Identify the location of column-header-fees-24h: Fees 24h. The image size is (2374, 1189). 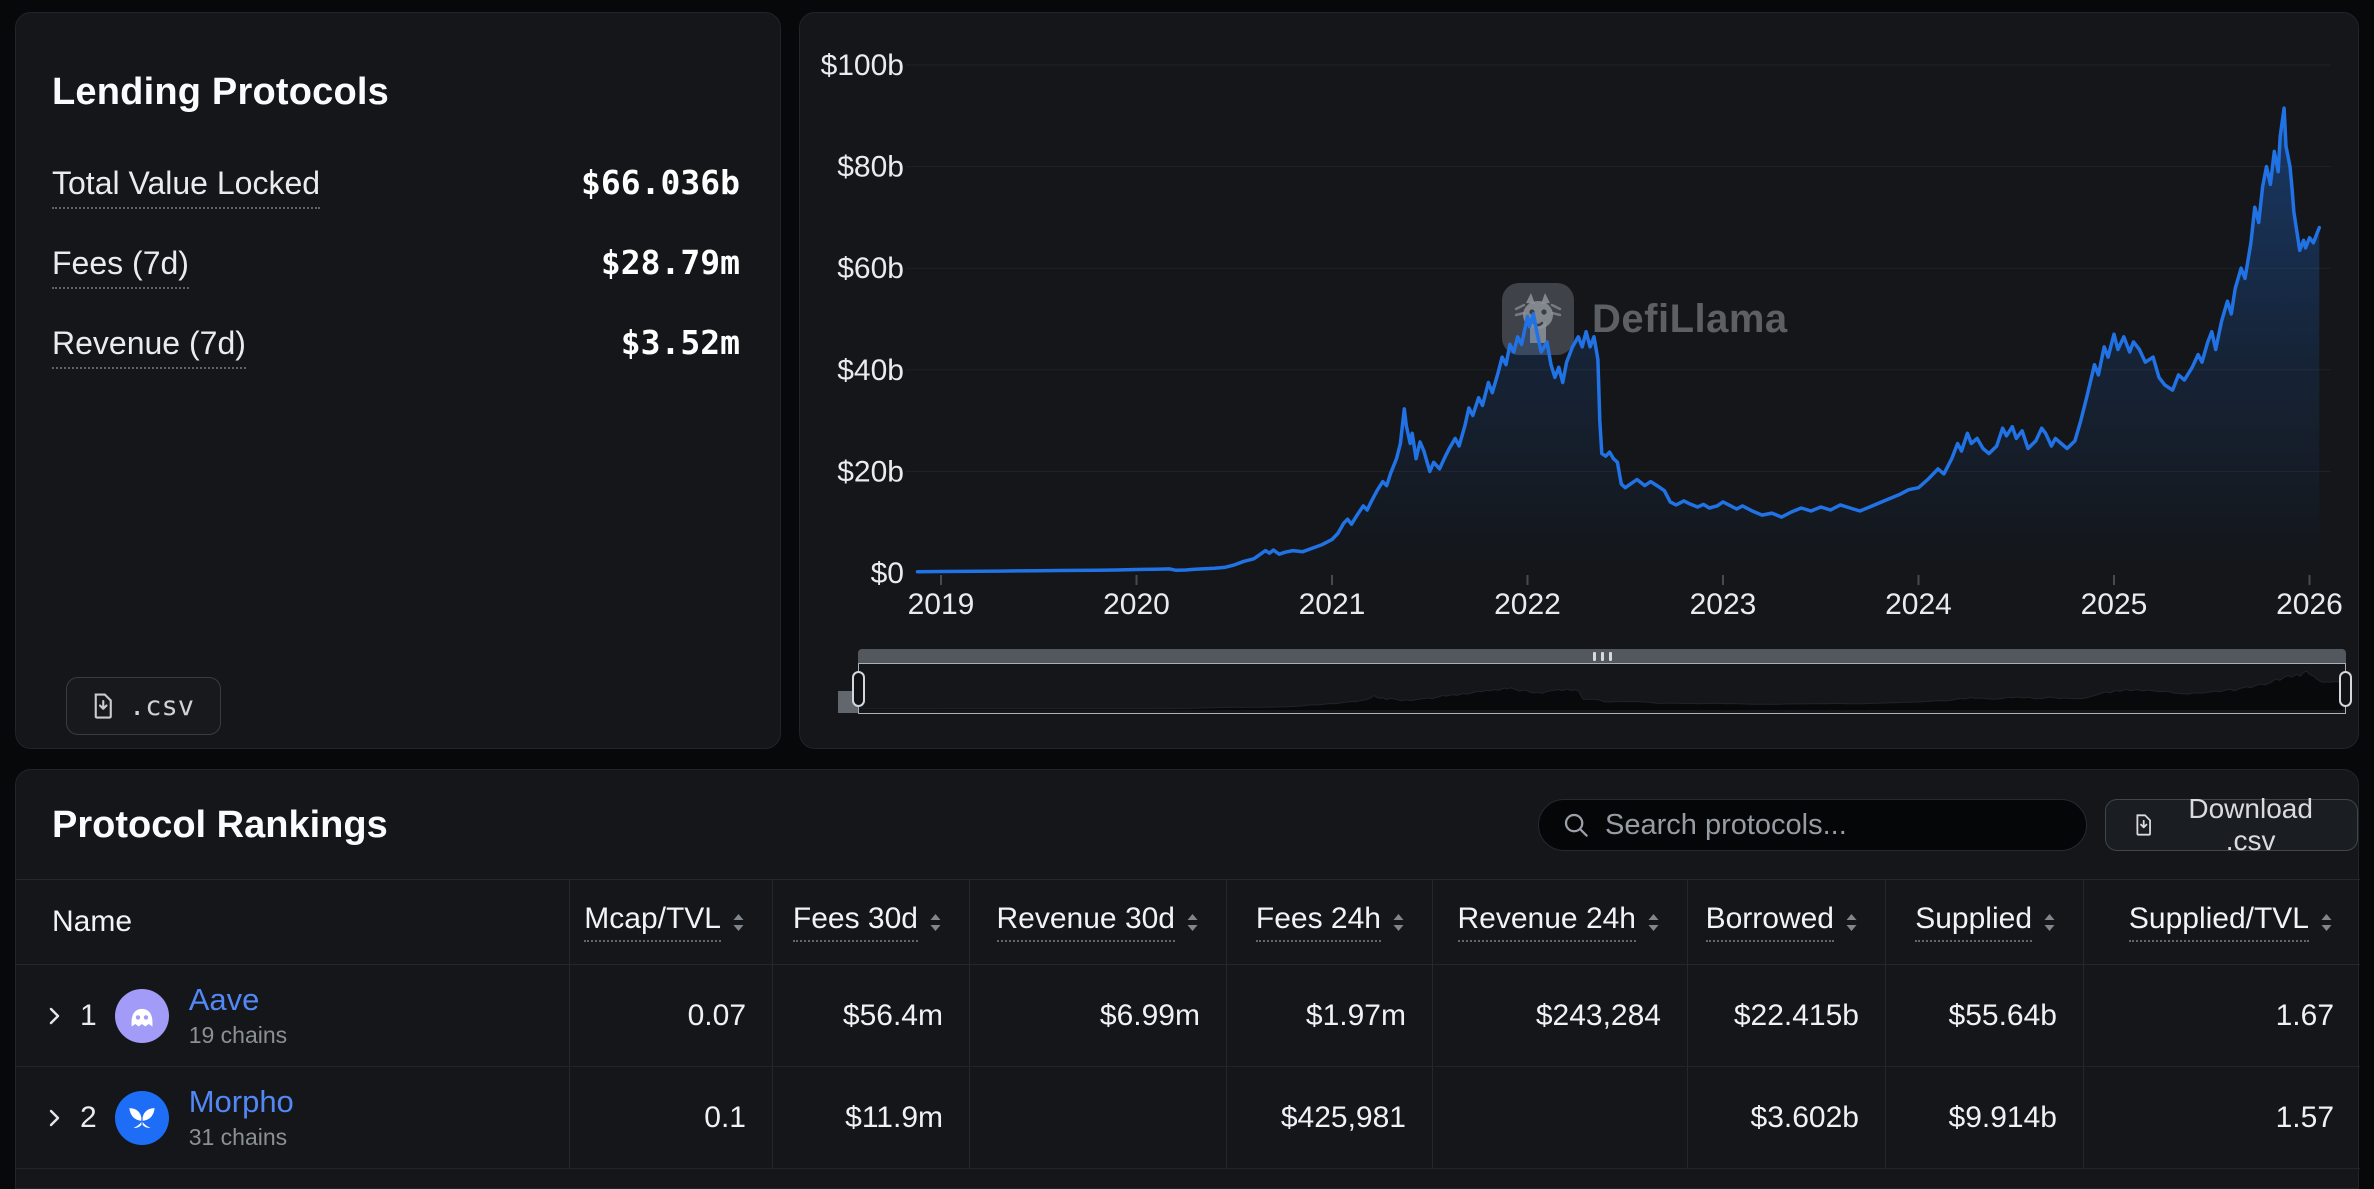
(1330, 922).